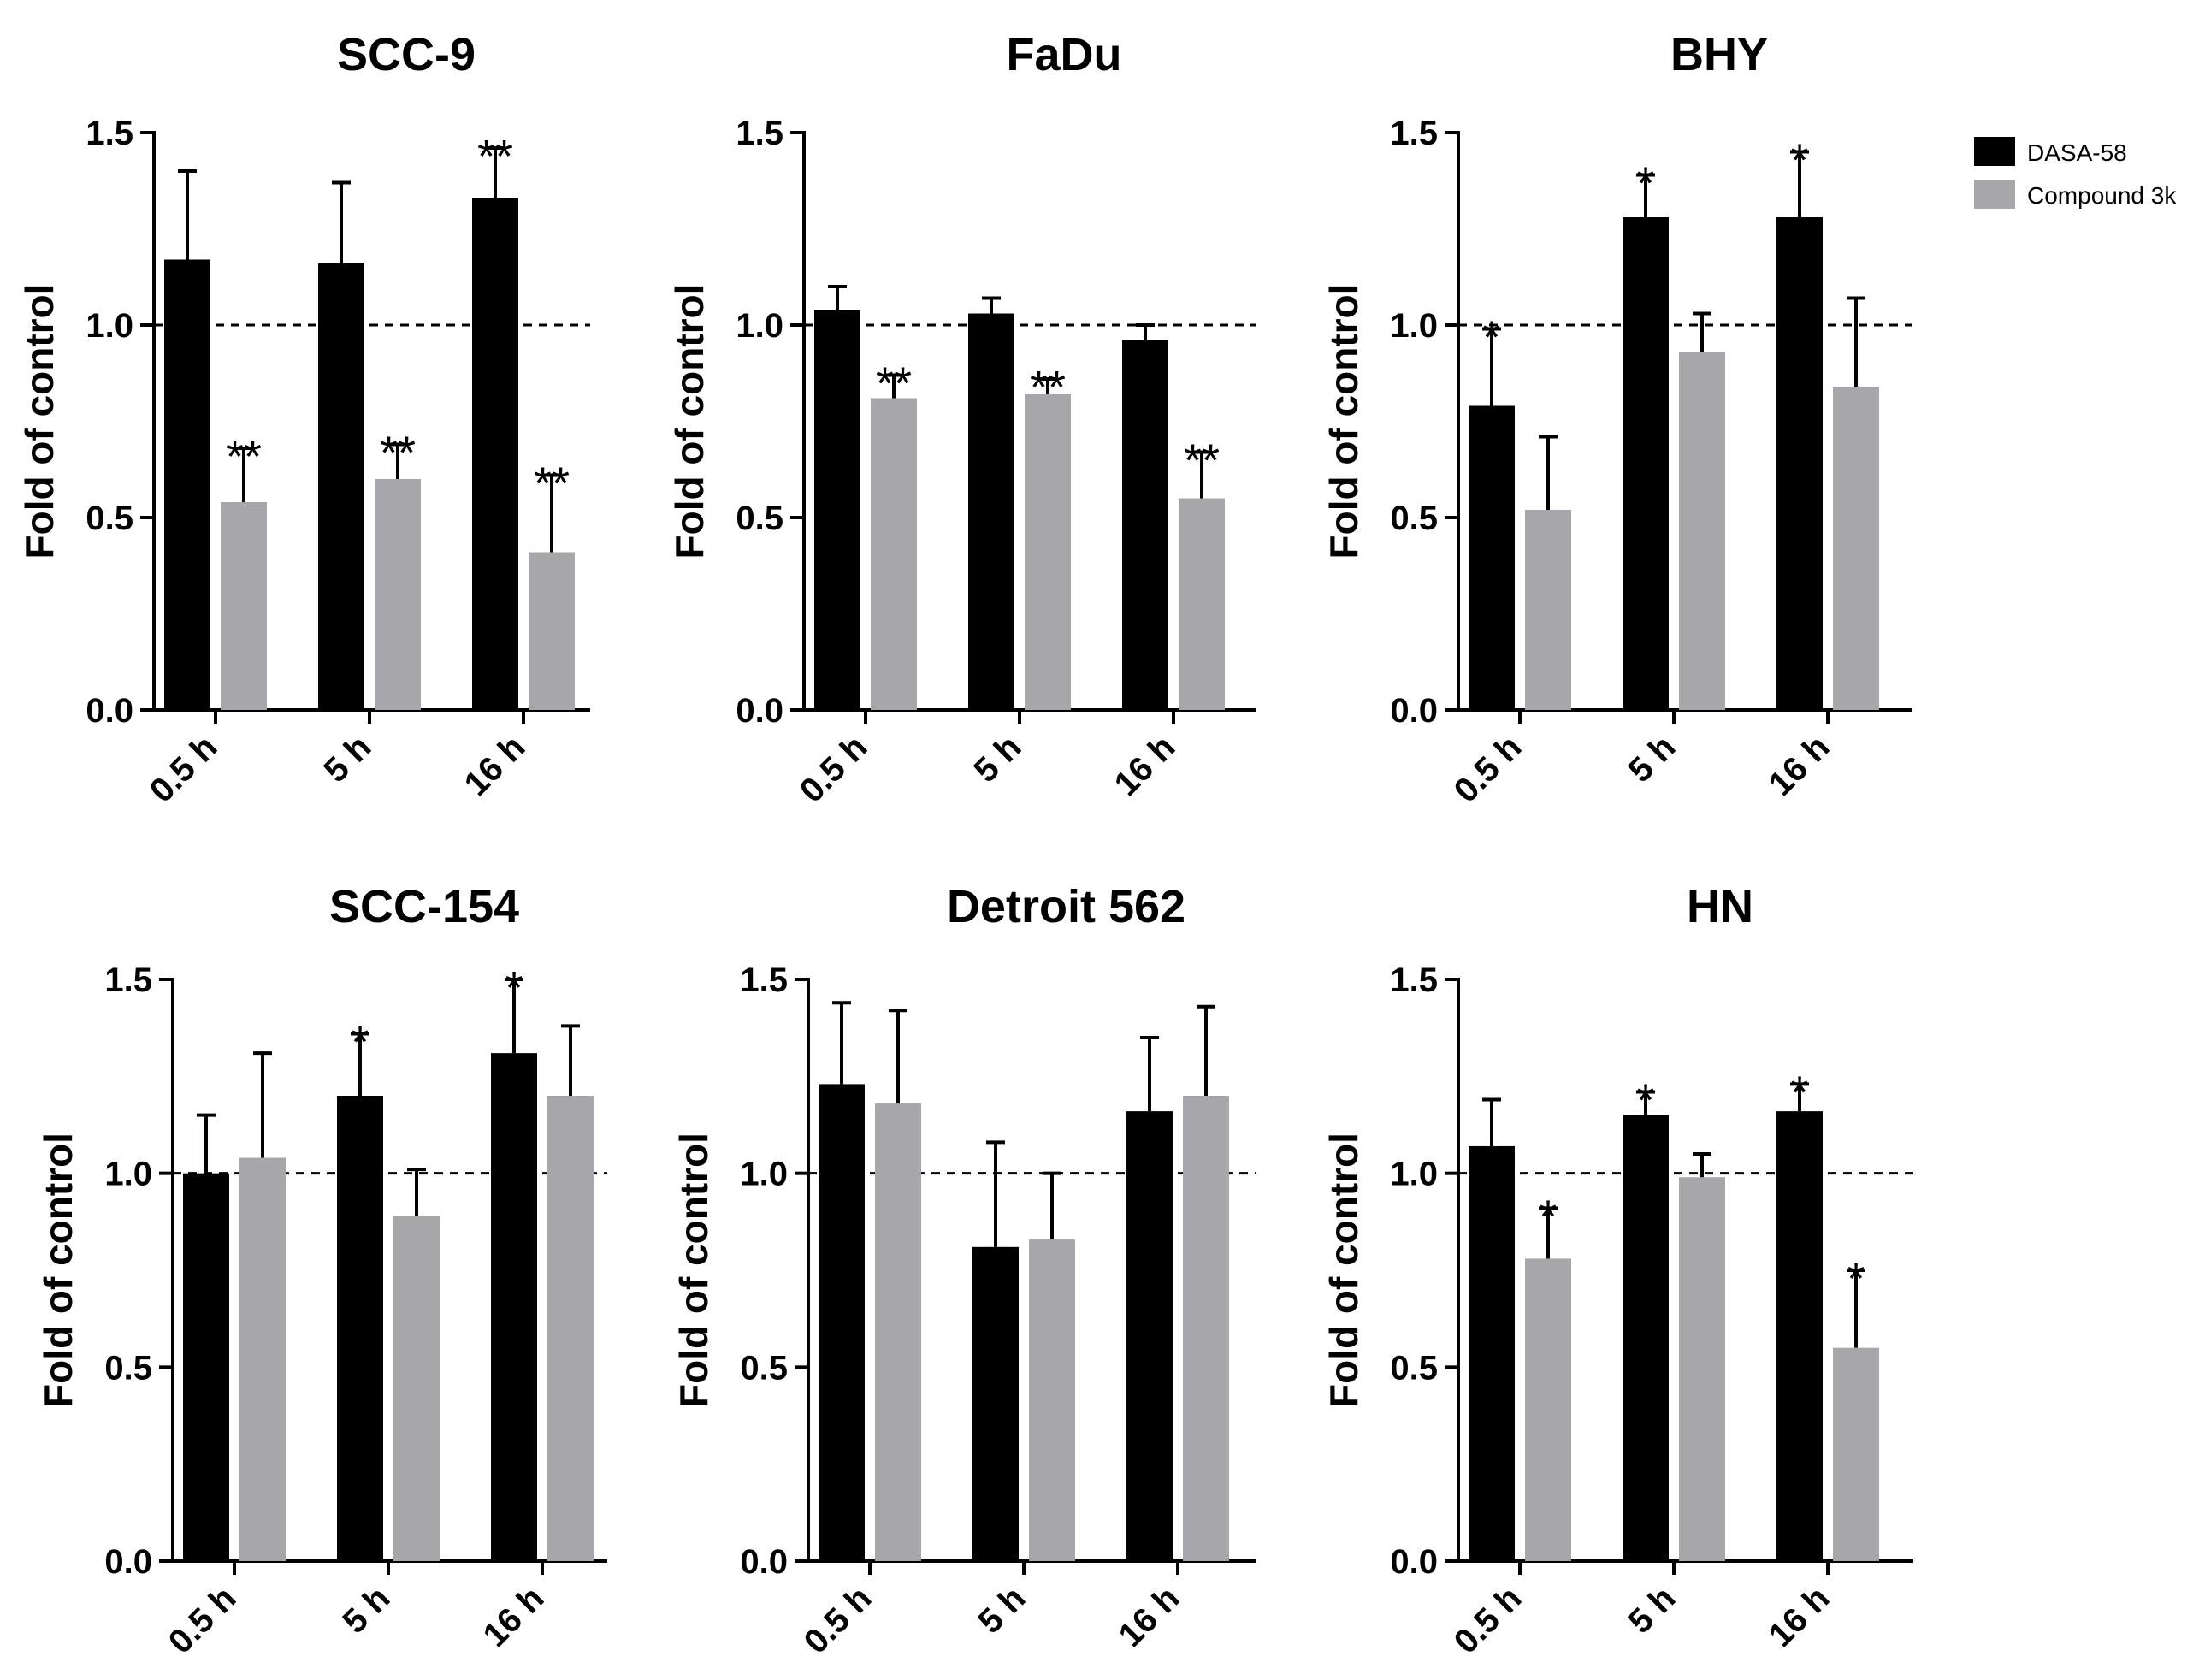 The width and height of the screenshot is (2205, 1680). Describe the element at coordinates (424, 907) in the screenshot. I see `chart-title: SCC-154` at that location.